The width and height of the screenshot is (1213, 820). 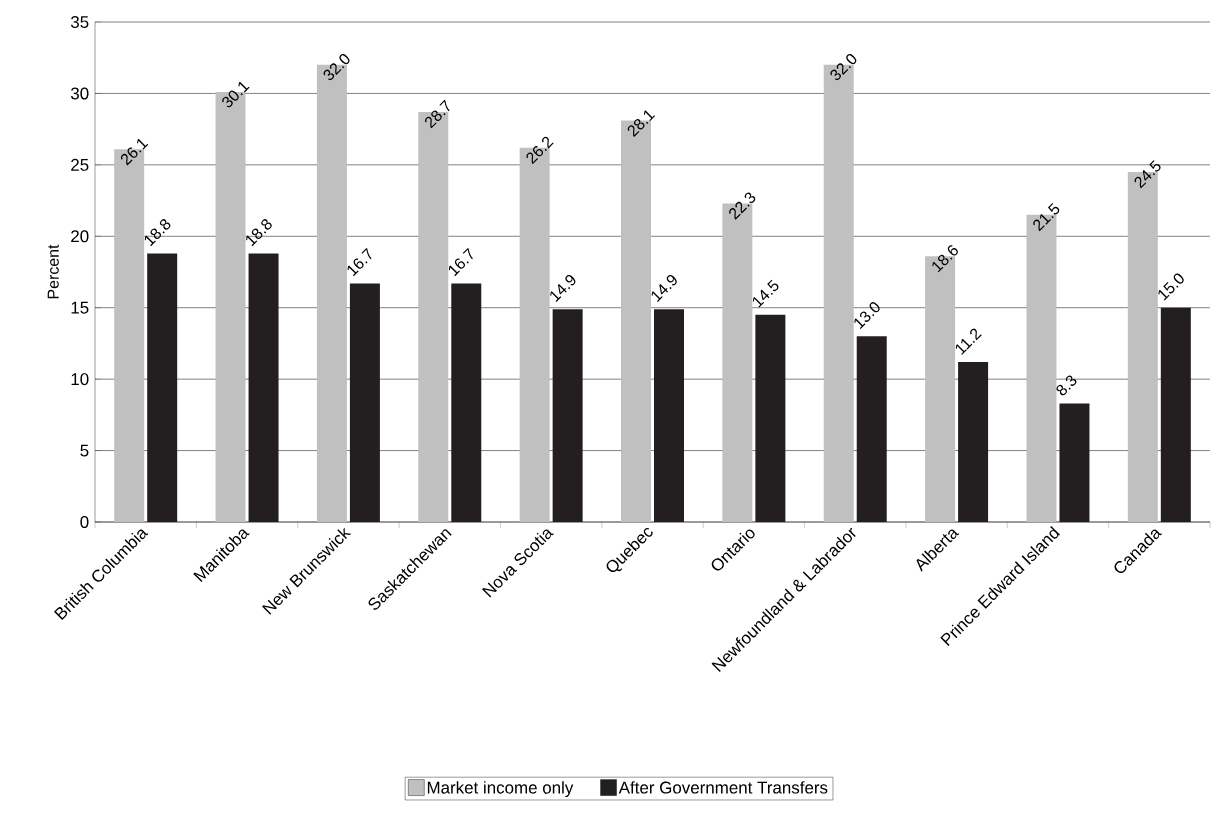 What do you see at coordinates (80, 236) in the screenshot?
I see `y-tick-label: 20` at bounding box center [80, 236].